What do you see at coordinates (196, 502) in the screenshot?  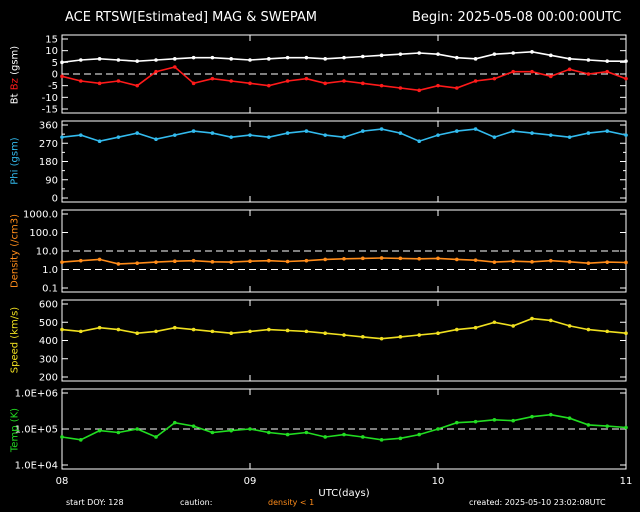 I see `caution-label: caution:` at bounding box center [196, 502].